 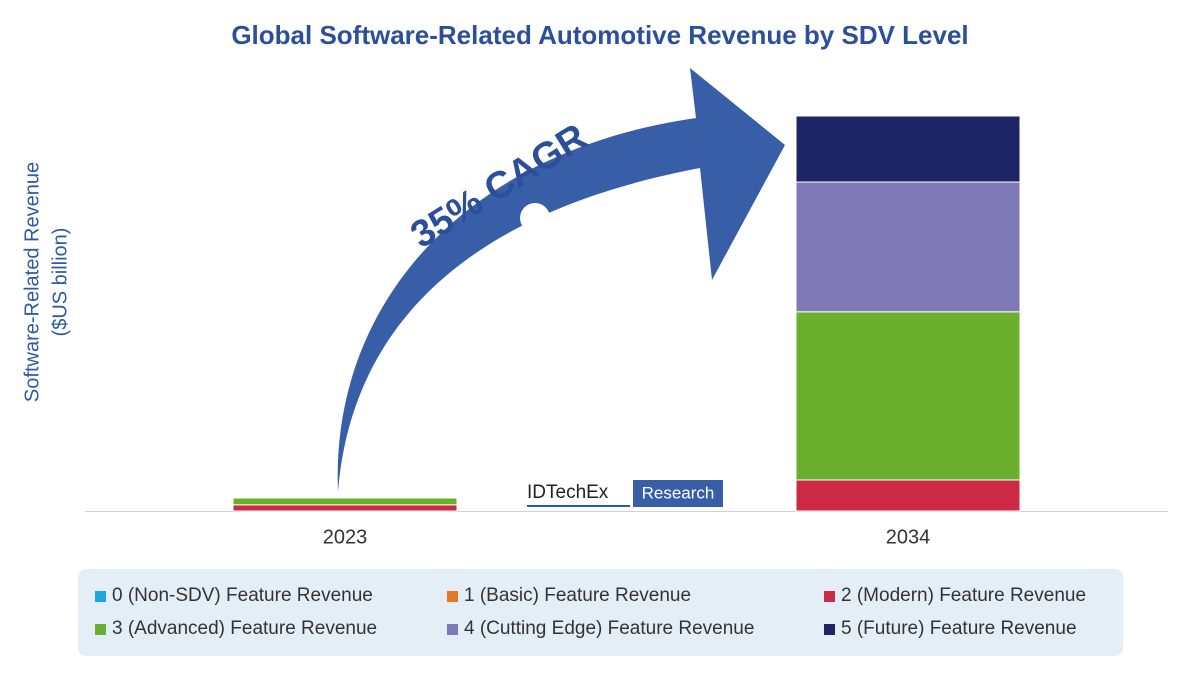 What do you see at coordinates (609, 628) in the screenshot?
I see `legend-label: 4 (Cutting Edge) Feature Revenue` at bounding box center [609, 628].